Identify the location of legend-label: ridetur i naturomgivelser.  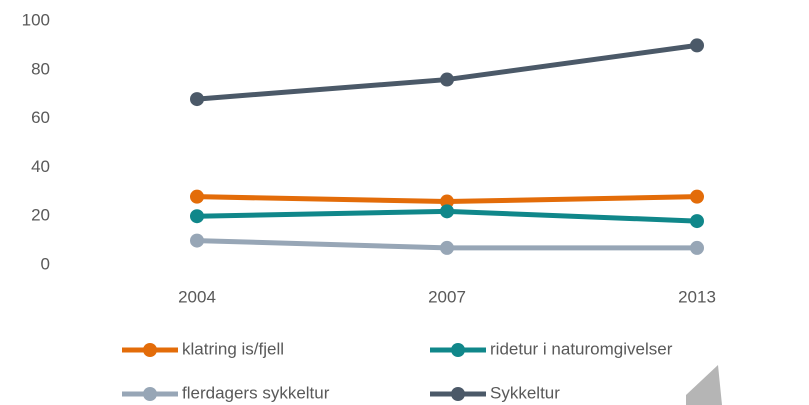
(581, 348).